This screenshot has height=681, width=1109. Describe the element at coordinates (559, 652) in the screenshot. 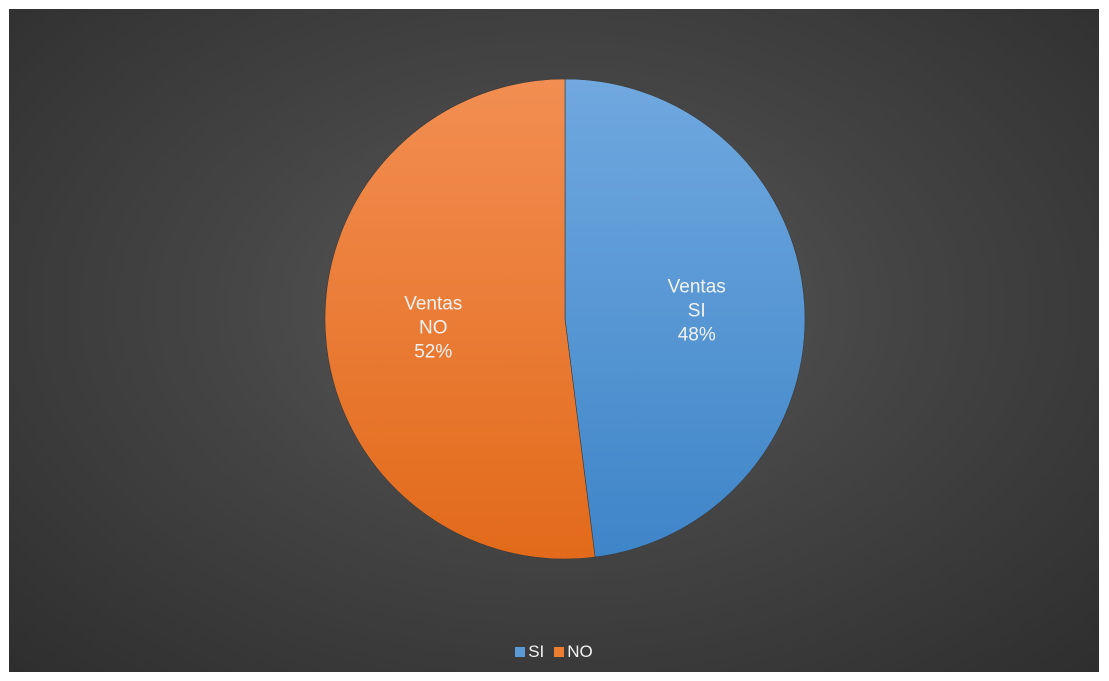

I see `legend-swatch-no` at that location.